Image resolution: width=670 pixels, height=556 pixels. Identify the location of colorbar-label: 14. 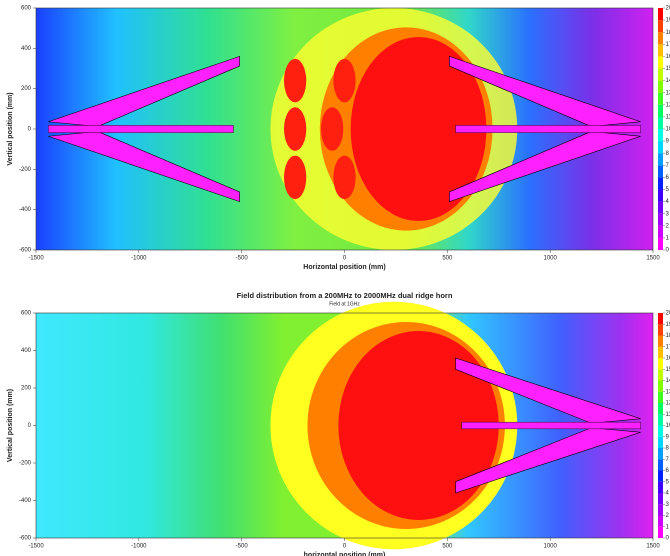
(668, 381).